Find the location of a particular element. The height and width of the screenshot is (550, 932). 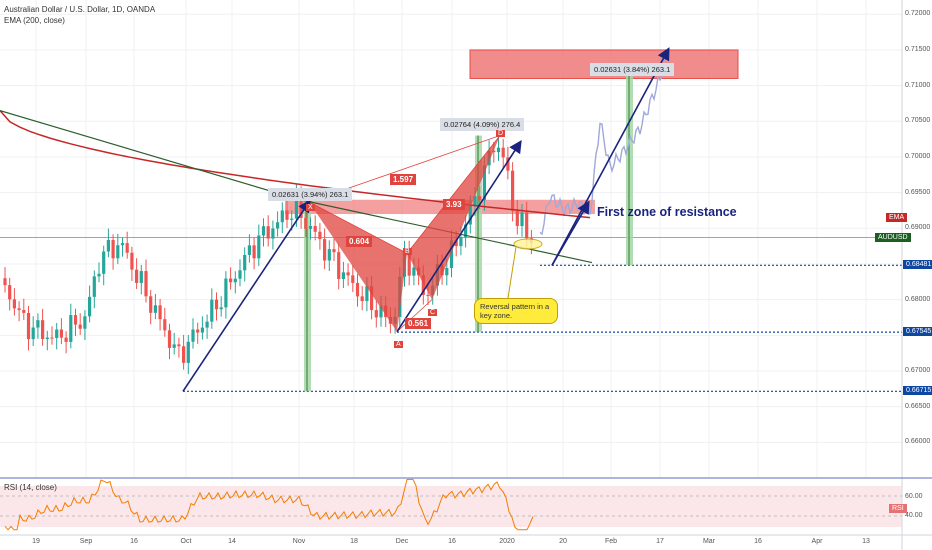

reversal-highlight is located at coordinates (528, 244).